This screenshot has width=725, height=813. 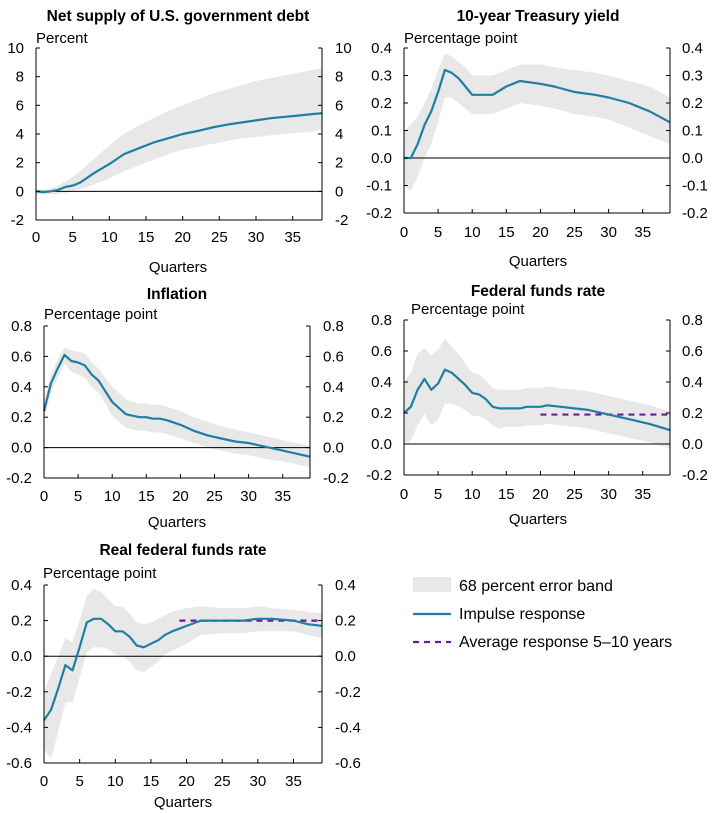 What do you see at coordinates (381, 351) in the screenshot?
I see `y-tick-label-left: 0.6` at bounding box center [381, 351].